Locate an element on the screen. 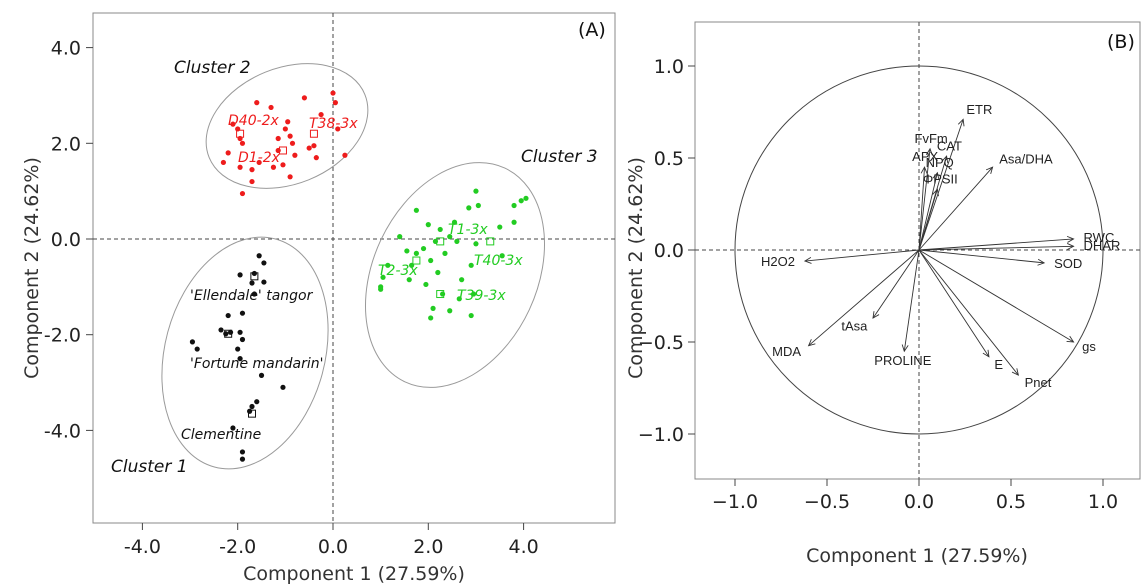 The image size is (1145, 587). panel-a-xtick-label: 2.0 is located at coordinates (428, 547).